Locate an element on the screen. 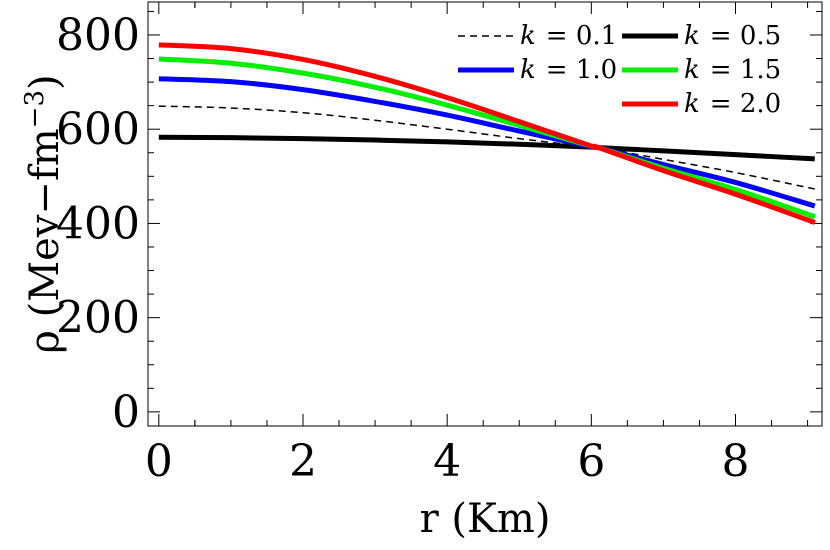 This screenshot has width=830, height=550. y-tick-label: 600 is located at coordinates (98, 129).